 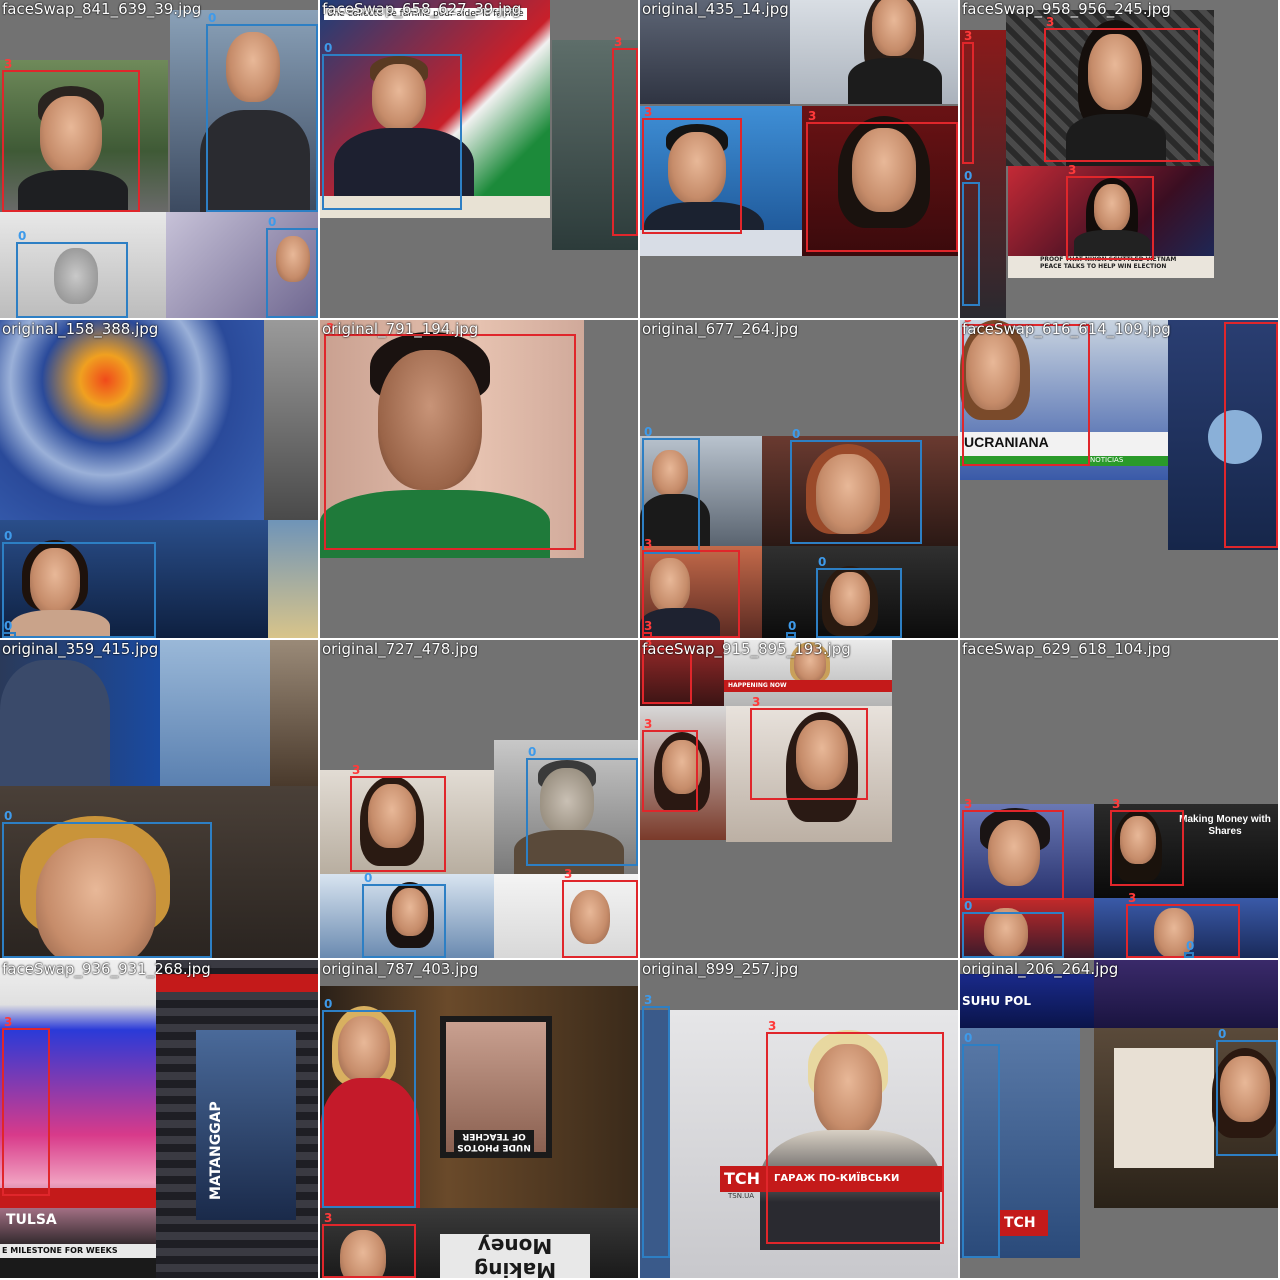 I want to click on image-piece: Making Money with Shares, so click(x=1186, y=851).